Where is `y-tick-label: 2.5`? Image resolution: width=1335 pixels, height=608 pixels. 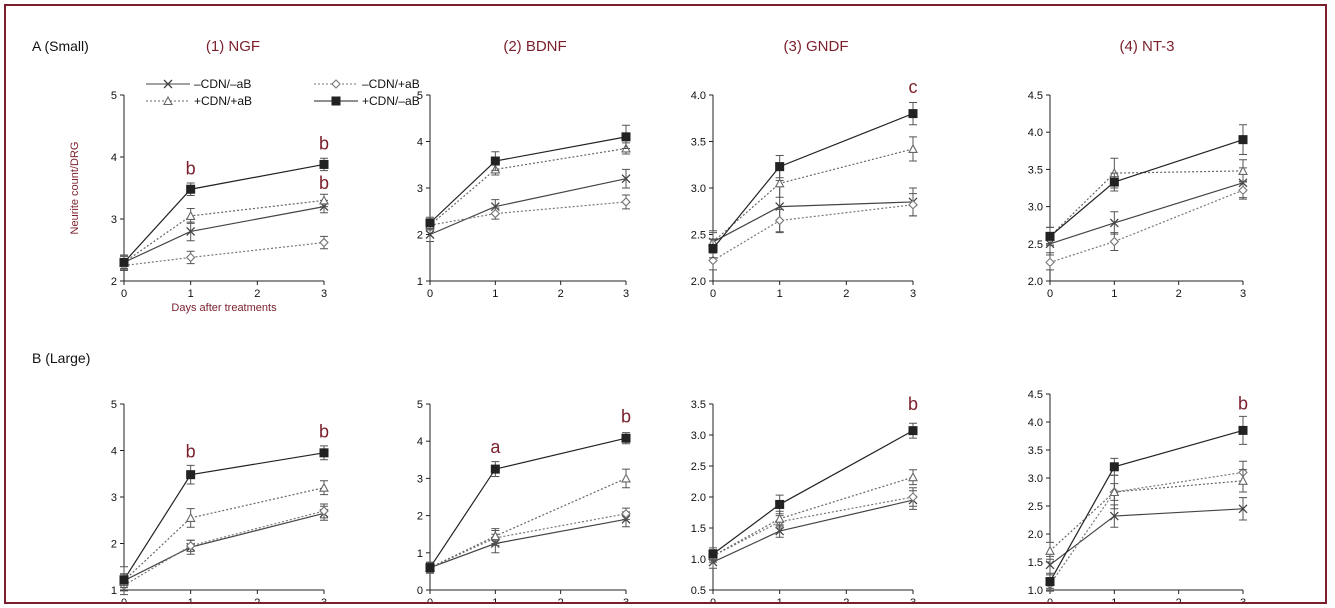 y-tick-label: 2.5 is located at coordinates (698, 467).